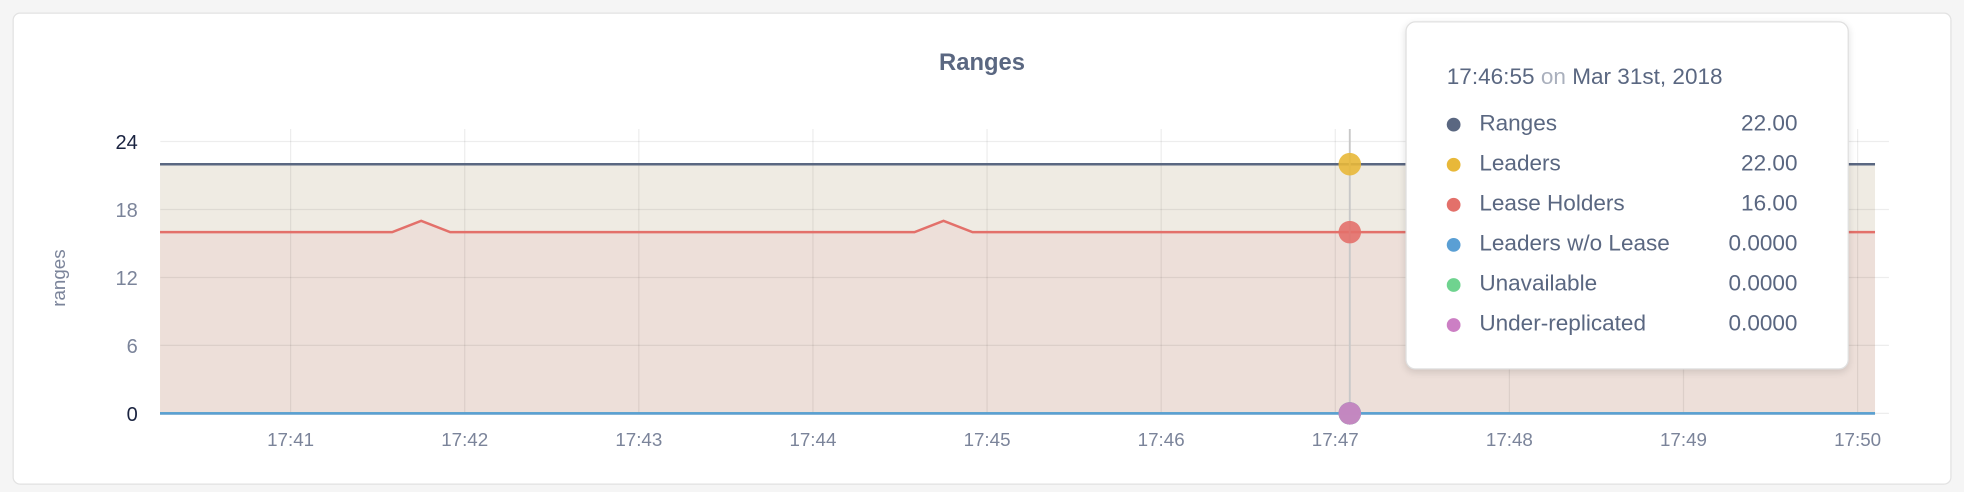  Describe the element at coordinates (982, 63) in the screenshot. I see `chart-title: Ranges` at that location.